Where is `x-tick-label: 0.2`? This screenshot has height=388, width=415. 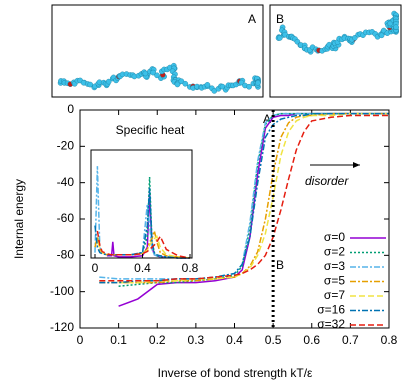 x-tick-label: 0.2 is located at coordinates (157, 340).